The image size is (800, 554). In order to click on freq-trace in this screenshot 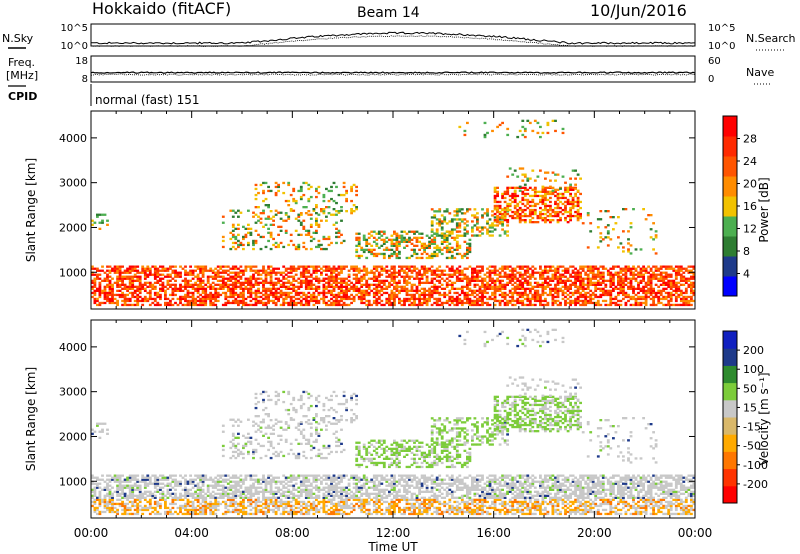, I will do `click(393, 72)`.